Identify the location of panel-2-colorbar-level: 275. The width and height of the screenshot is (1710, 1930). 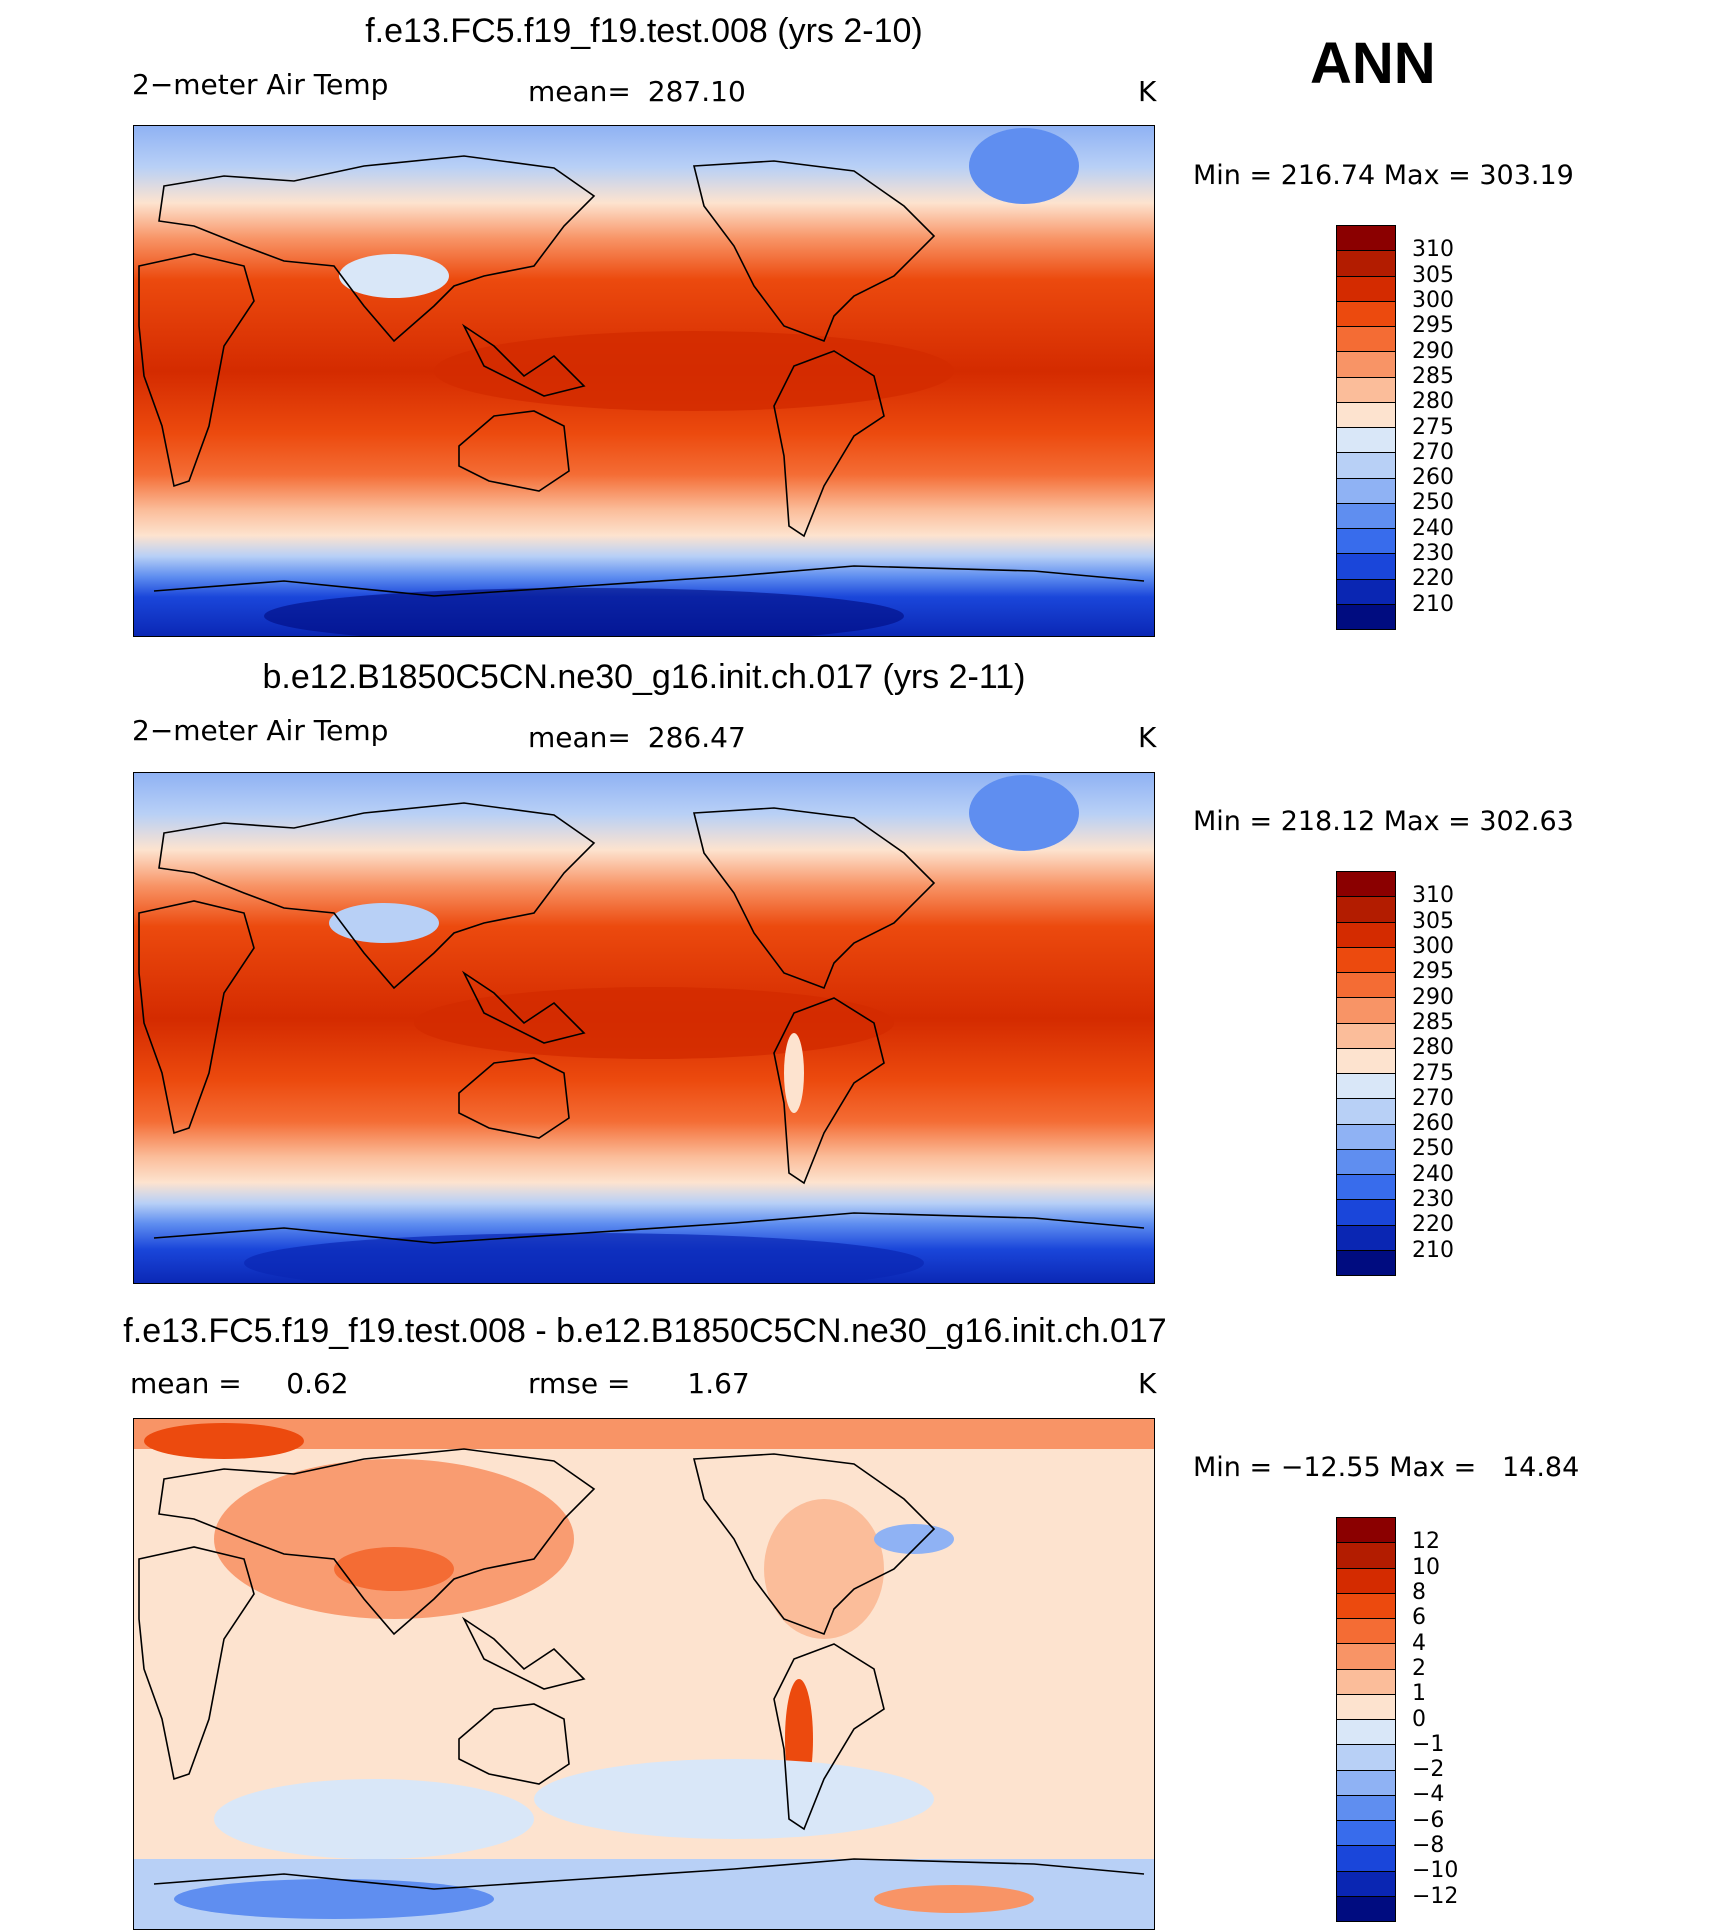
(1433, 1073).